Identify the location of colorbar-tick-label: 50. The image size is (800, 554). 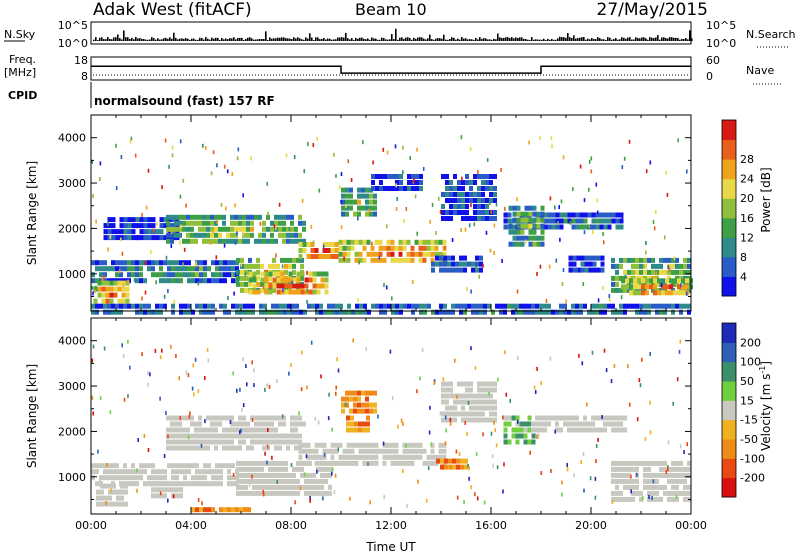
(747, 381).